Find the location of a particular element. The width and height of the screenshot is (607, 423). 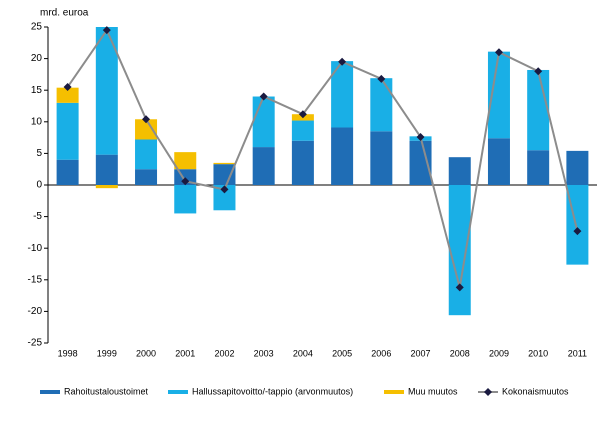

x-tick-label: 2007 is located at coordinates (421, 353).